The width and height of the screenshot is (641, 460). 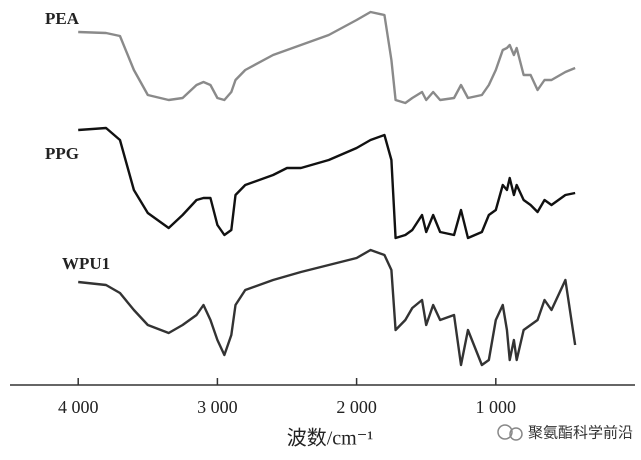 What do you see at coordinates (78, 407) in the screenshot?
I see `x-tick-label: 4 000` at bounding box center [78, 407].